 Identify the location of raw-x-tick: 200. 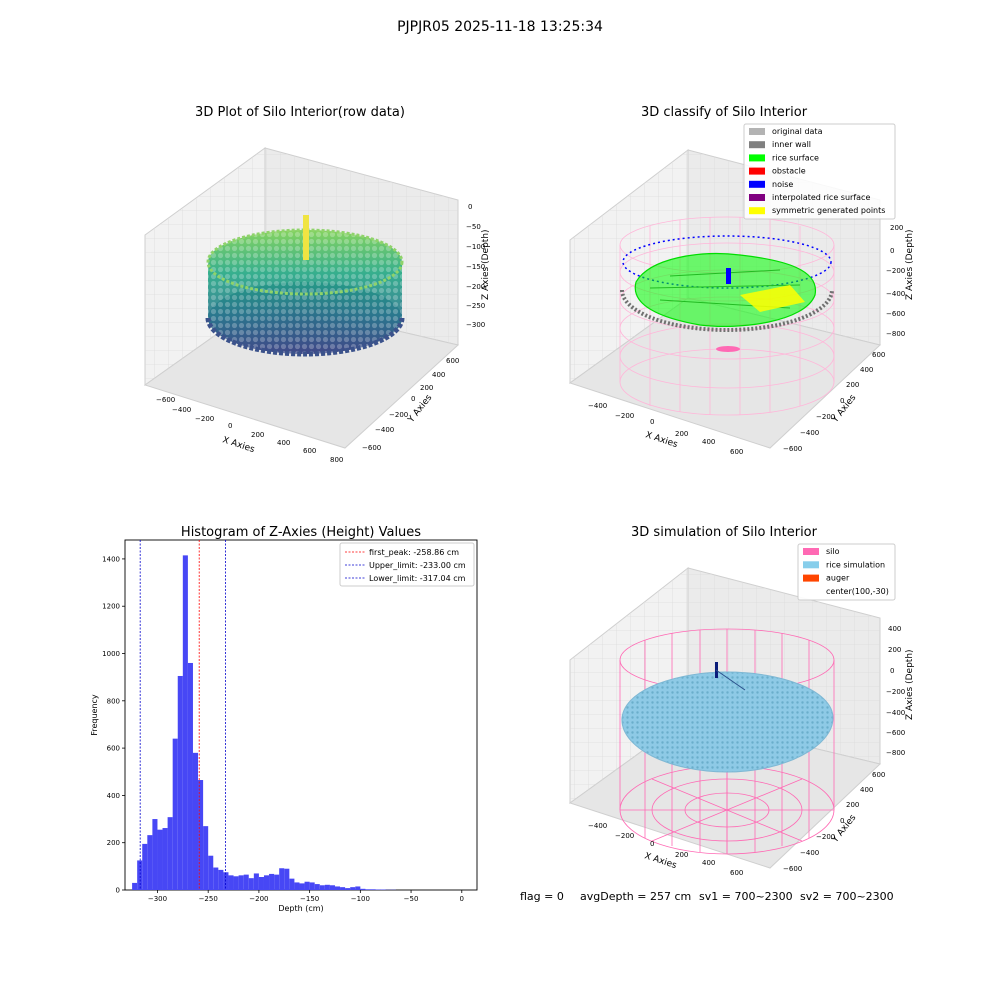
(257, 435).